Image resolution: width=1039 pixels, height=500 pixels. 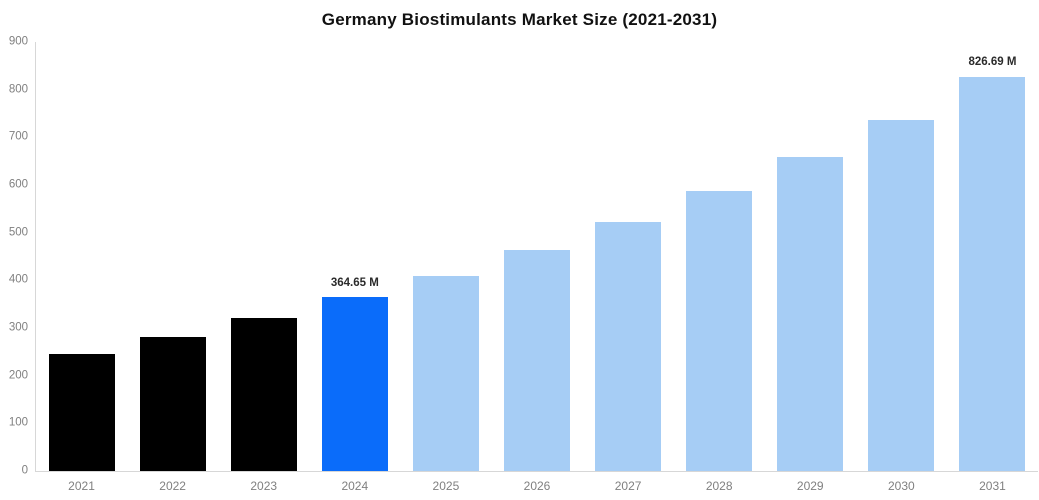 I want to click on x-tick-label: 2025, so click(x=446, y=486).